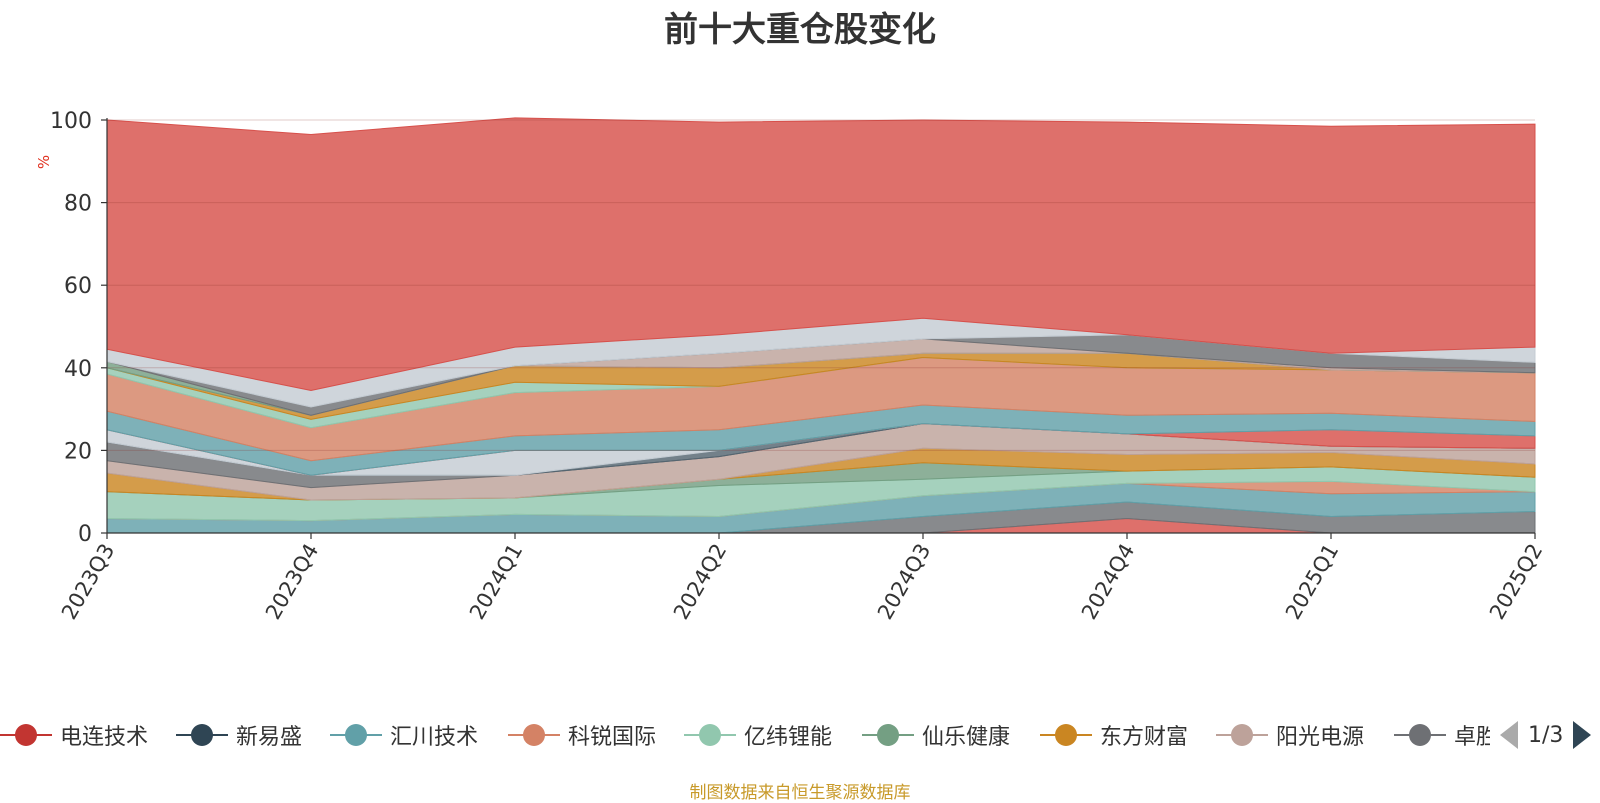 Image resolution: width=1600 pixels, height=803 pixels. I want to click on legend-item-2: 新易盛, so click(239, 735).